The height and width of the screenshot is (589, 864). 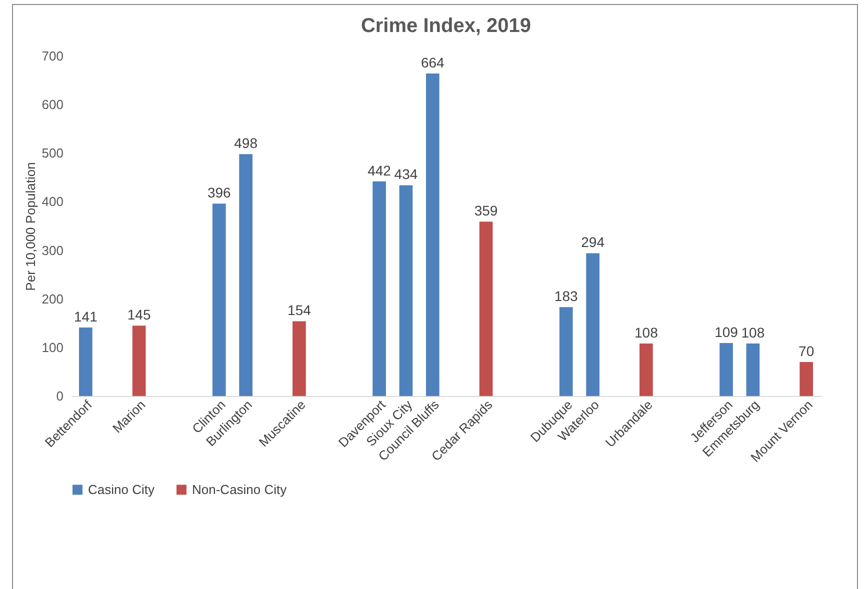 What do you see at coordinates (300, 310) in the screenshot?
I see `data-label: 154` at bounding box center [300, 310].